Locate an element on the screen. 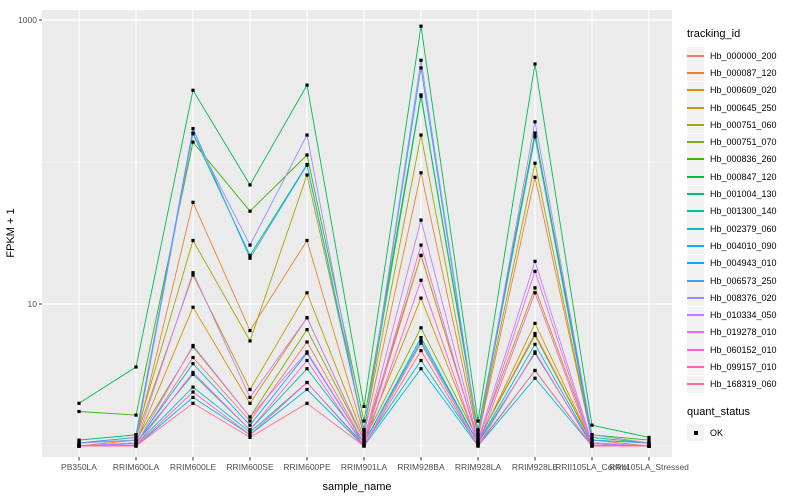  legend-item-Hb_002379_060: Hb_002379_060 is located at coordinates (743, 229).